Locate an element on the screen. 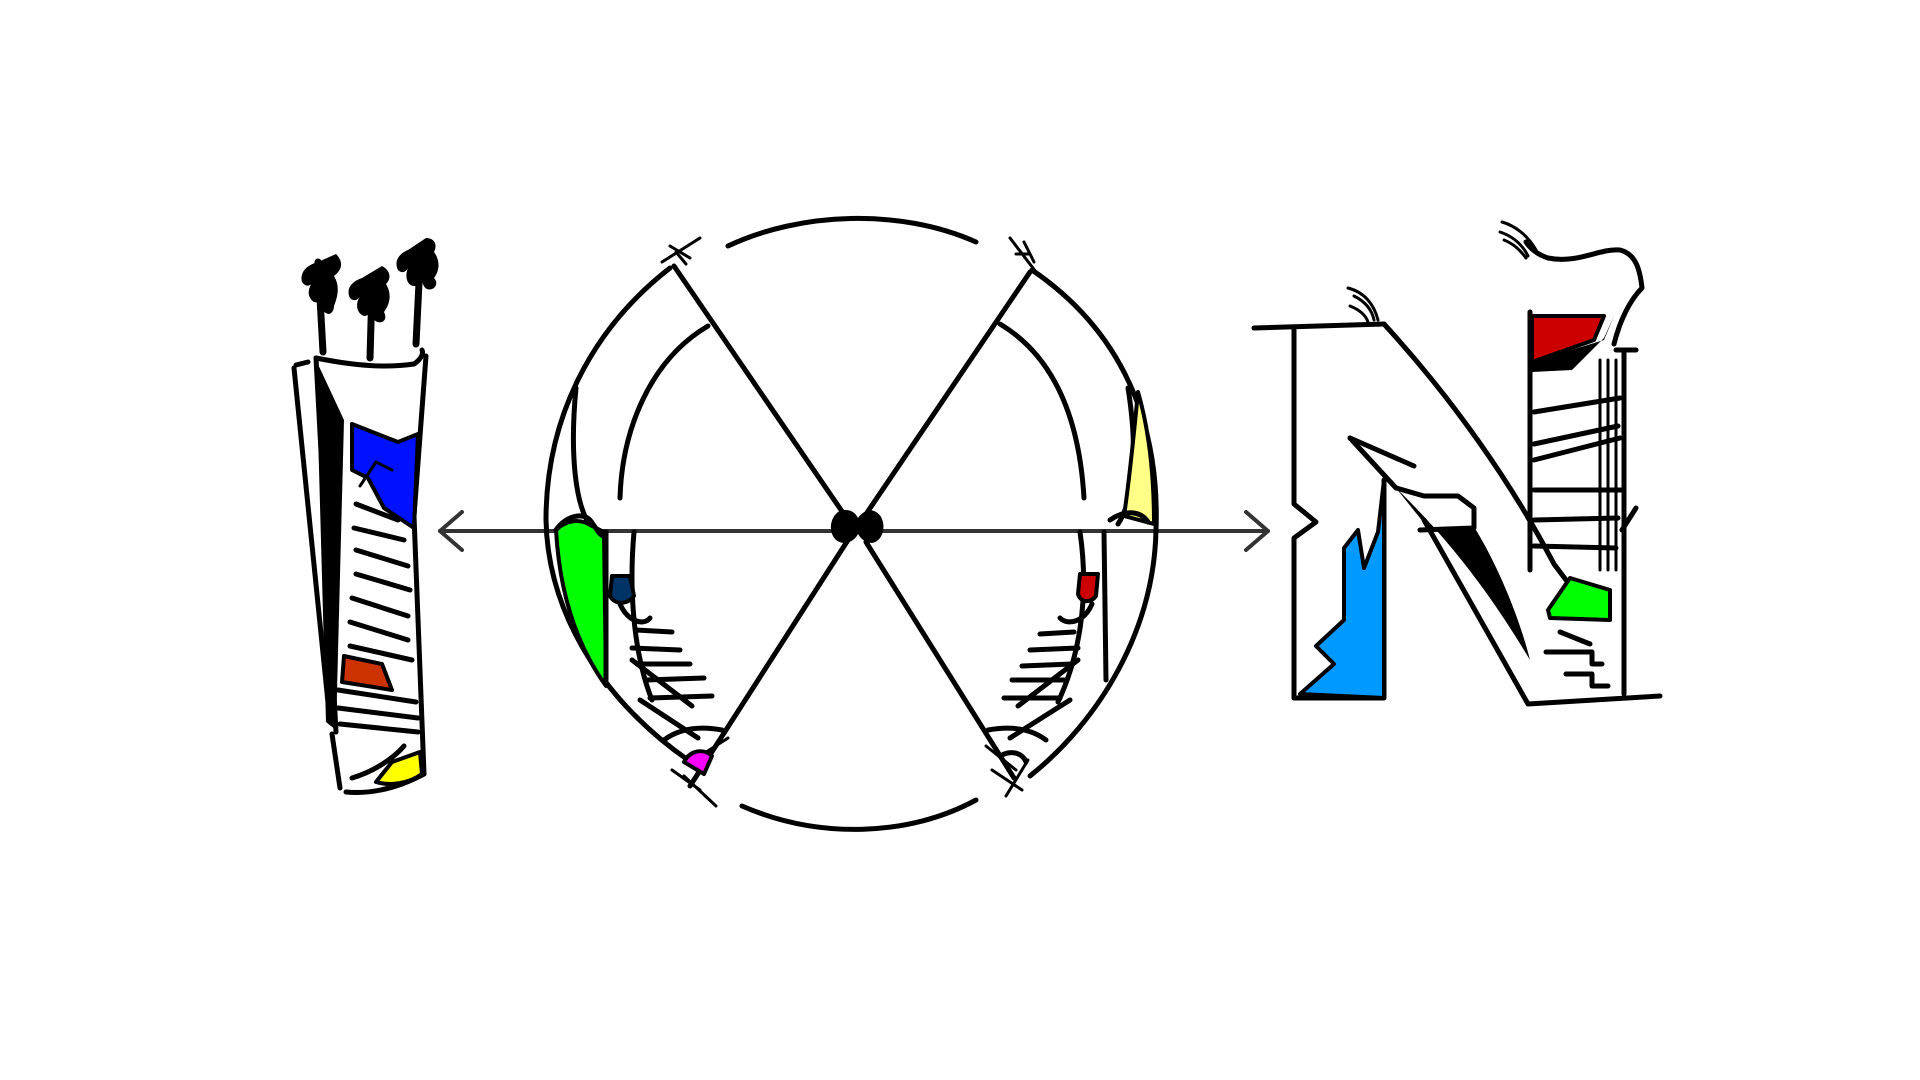 This screenshot has width=1920, height=1080. orange-red-patch is located at coordinates (367, 673).